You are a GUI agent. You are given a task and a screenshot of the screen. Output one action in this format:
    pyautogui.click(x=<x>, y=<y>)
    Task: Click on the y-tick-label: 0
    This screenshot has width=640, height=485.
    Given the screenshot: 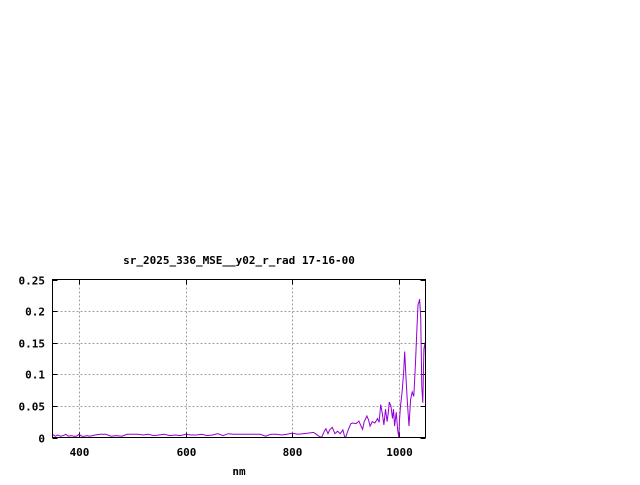 What is the action you would take?
    pyautogui.click(x=41, y=439)
    